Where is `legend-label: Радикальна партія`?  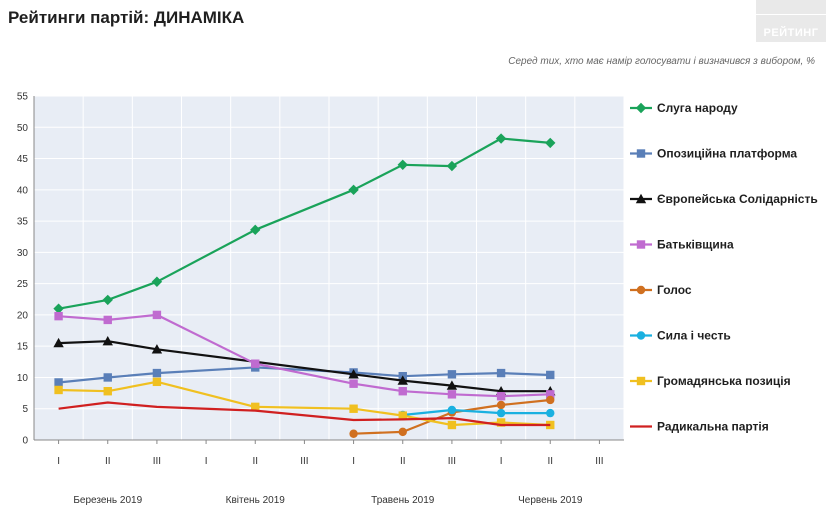
legend-label: Радикальна партія is located at coordinates (713, 427).